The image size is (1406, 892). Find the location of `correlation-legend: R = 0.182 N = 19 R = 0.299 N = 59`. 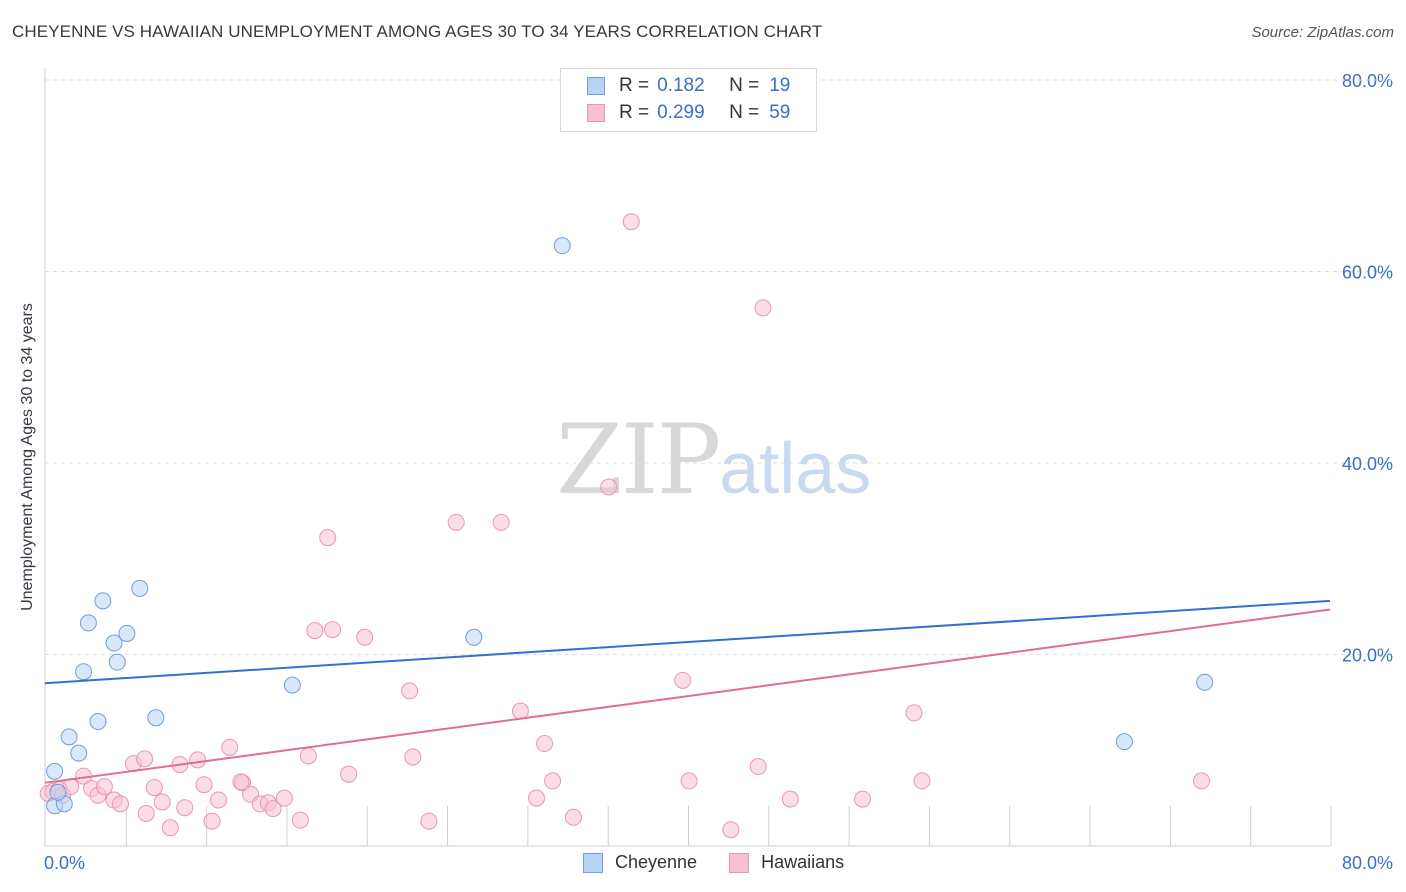

correlation-legend: R = 0.182 N = 19 R = 0.299 N = 59 is located at coordinates (688, 100).